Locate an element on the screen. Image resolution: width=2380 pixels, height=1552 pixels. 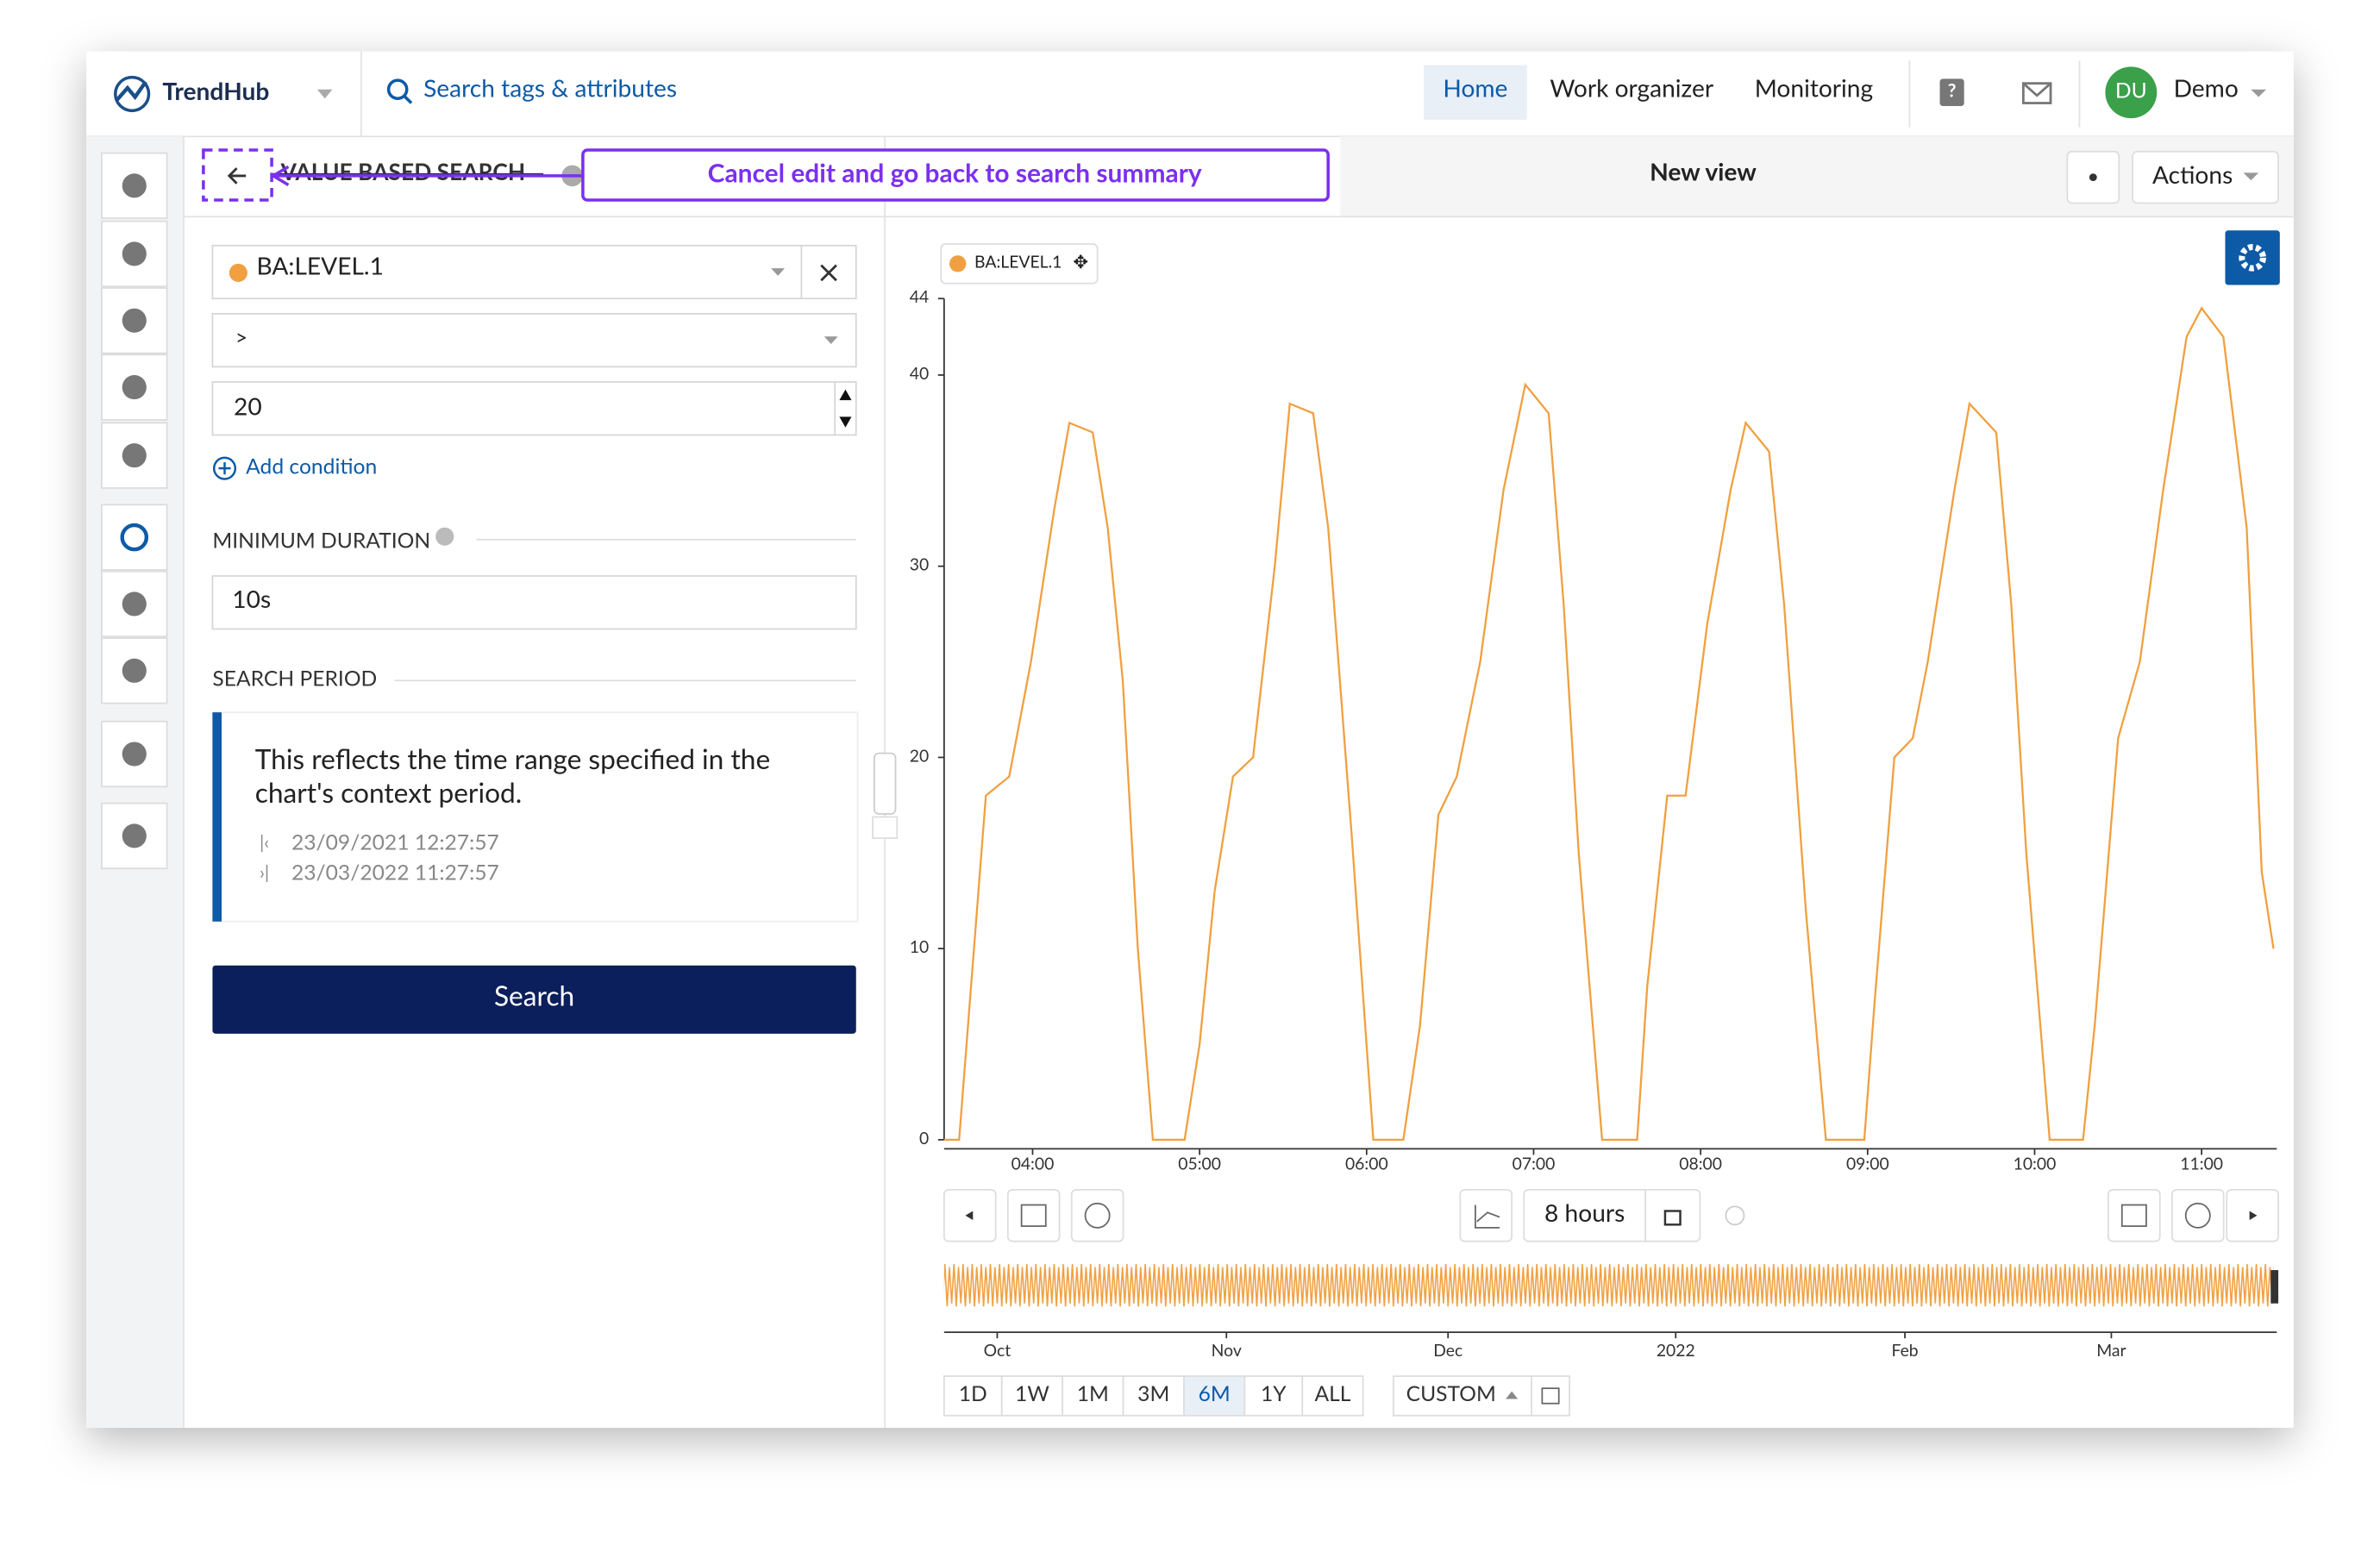
tools is located at coordinates (135, 511).